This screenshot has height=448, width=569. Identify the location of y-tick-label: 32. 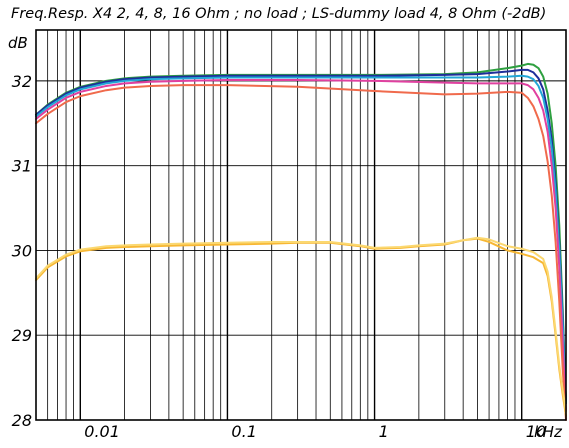
(22, 81).